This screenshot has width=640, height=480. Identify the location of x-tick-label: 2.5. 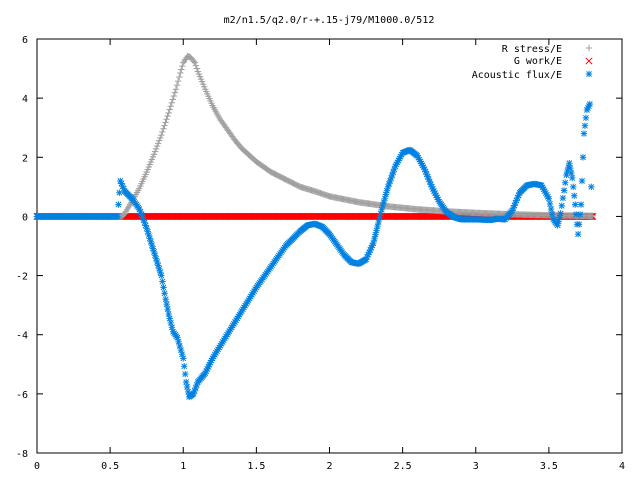
(403, 466).